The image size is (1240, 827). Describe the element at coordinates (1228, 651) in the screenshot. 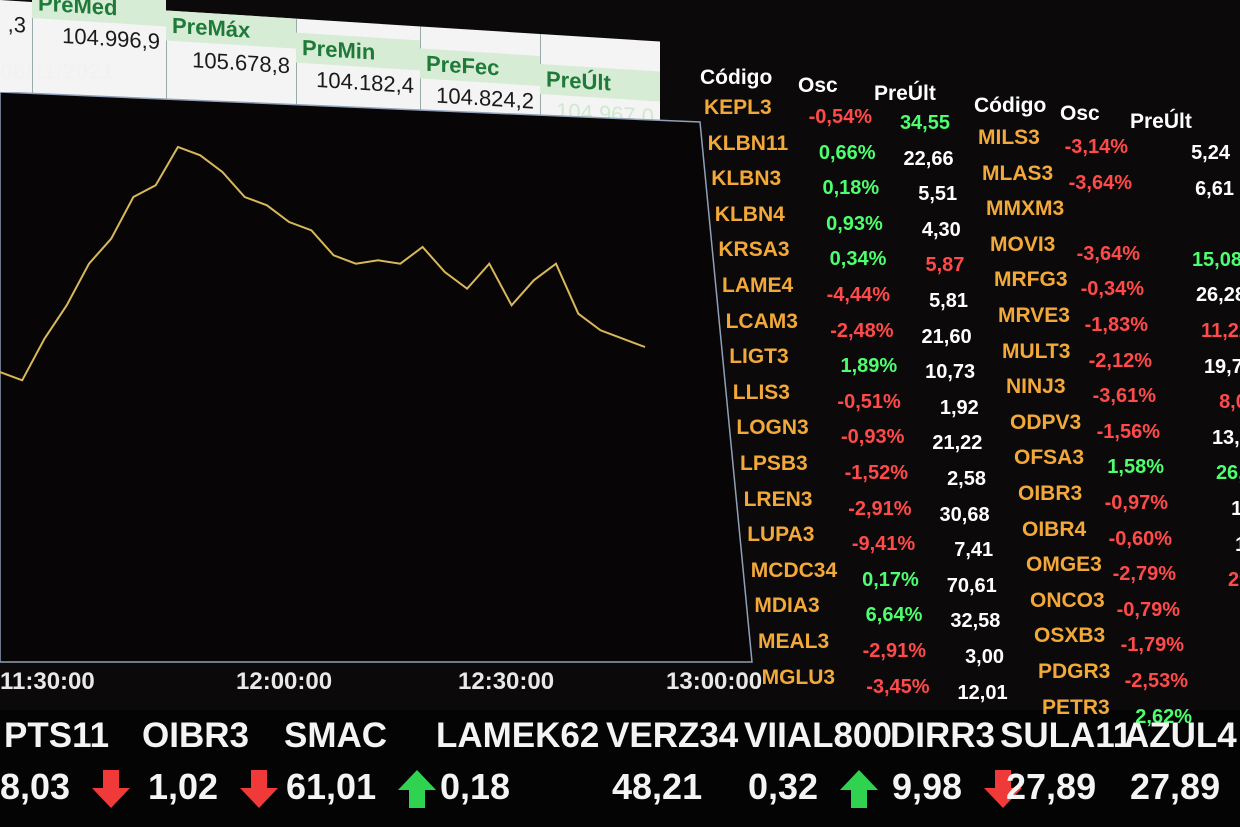

I see `list2-row-price: 6,5` at that location.